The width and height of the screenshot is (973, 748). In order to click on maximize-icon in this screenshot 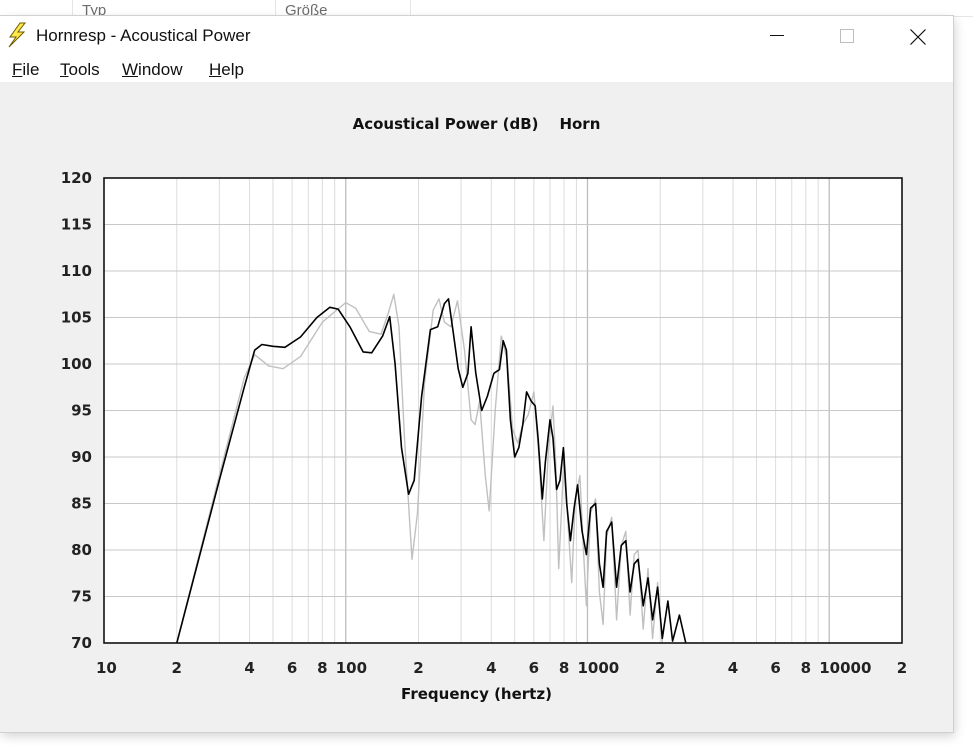, I will do `click(847, 36)`.